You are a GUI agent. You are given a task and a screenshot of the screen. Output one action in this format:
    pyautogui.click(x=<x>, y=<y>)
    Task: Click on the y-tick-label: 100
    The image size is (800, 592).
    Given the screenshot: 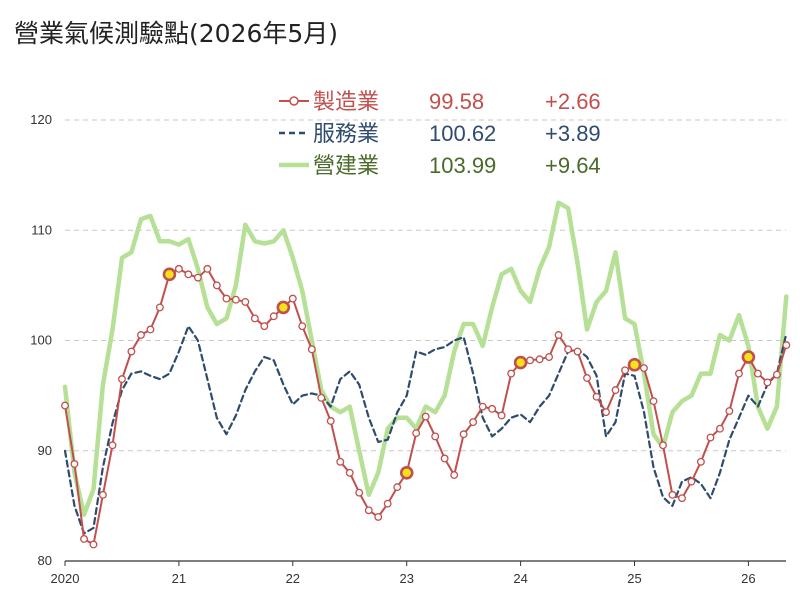 What is the action you would take?
    pyautogui.click(x=41, y=340)
    